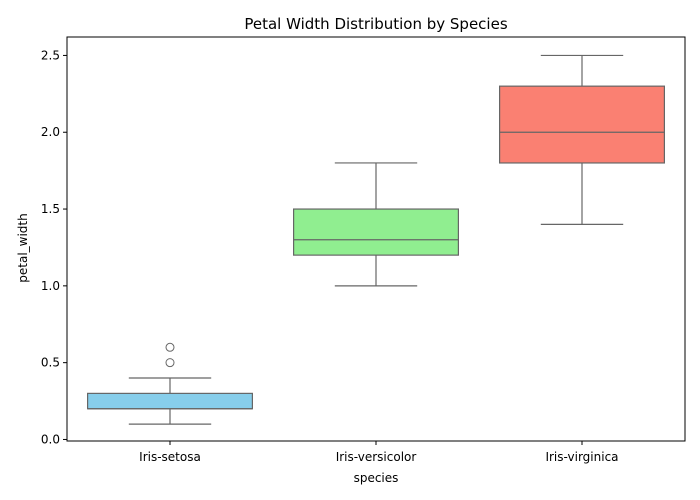 The width and height of the screenshot is (700, 500). What do you see at coordinates (54, 247) in the screenshot?
I see `y-axis: 0.0 0.5 1.0 1.5 2.0 2.5` at bounding box center [54, 247].